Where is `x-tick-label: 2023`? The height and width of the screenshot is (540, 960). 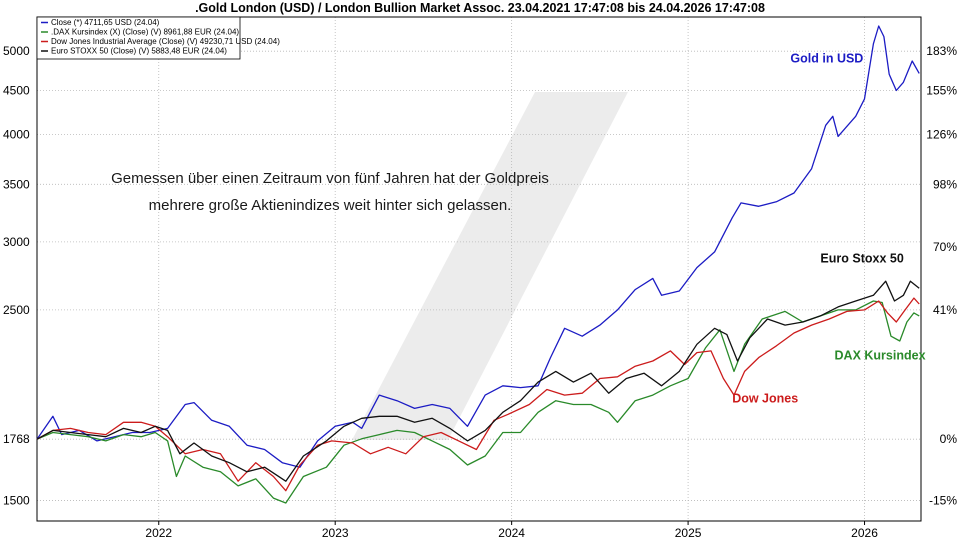 x-tick-label: 2023 is located at coordinates (335, 533).